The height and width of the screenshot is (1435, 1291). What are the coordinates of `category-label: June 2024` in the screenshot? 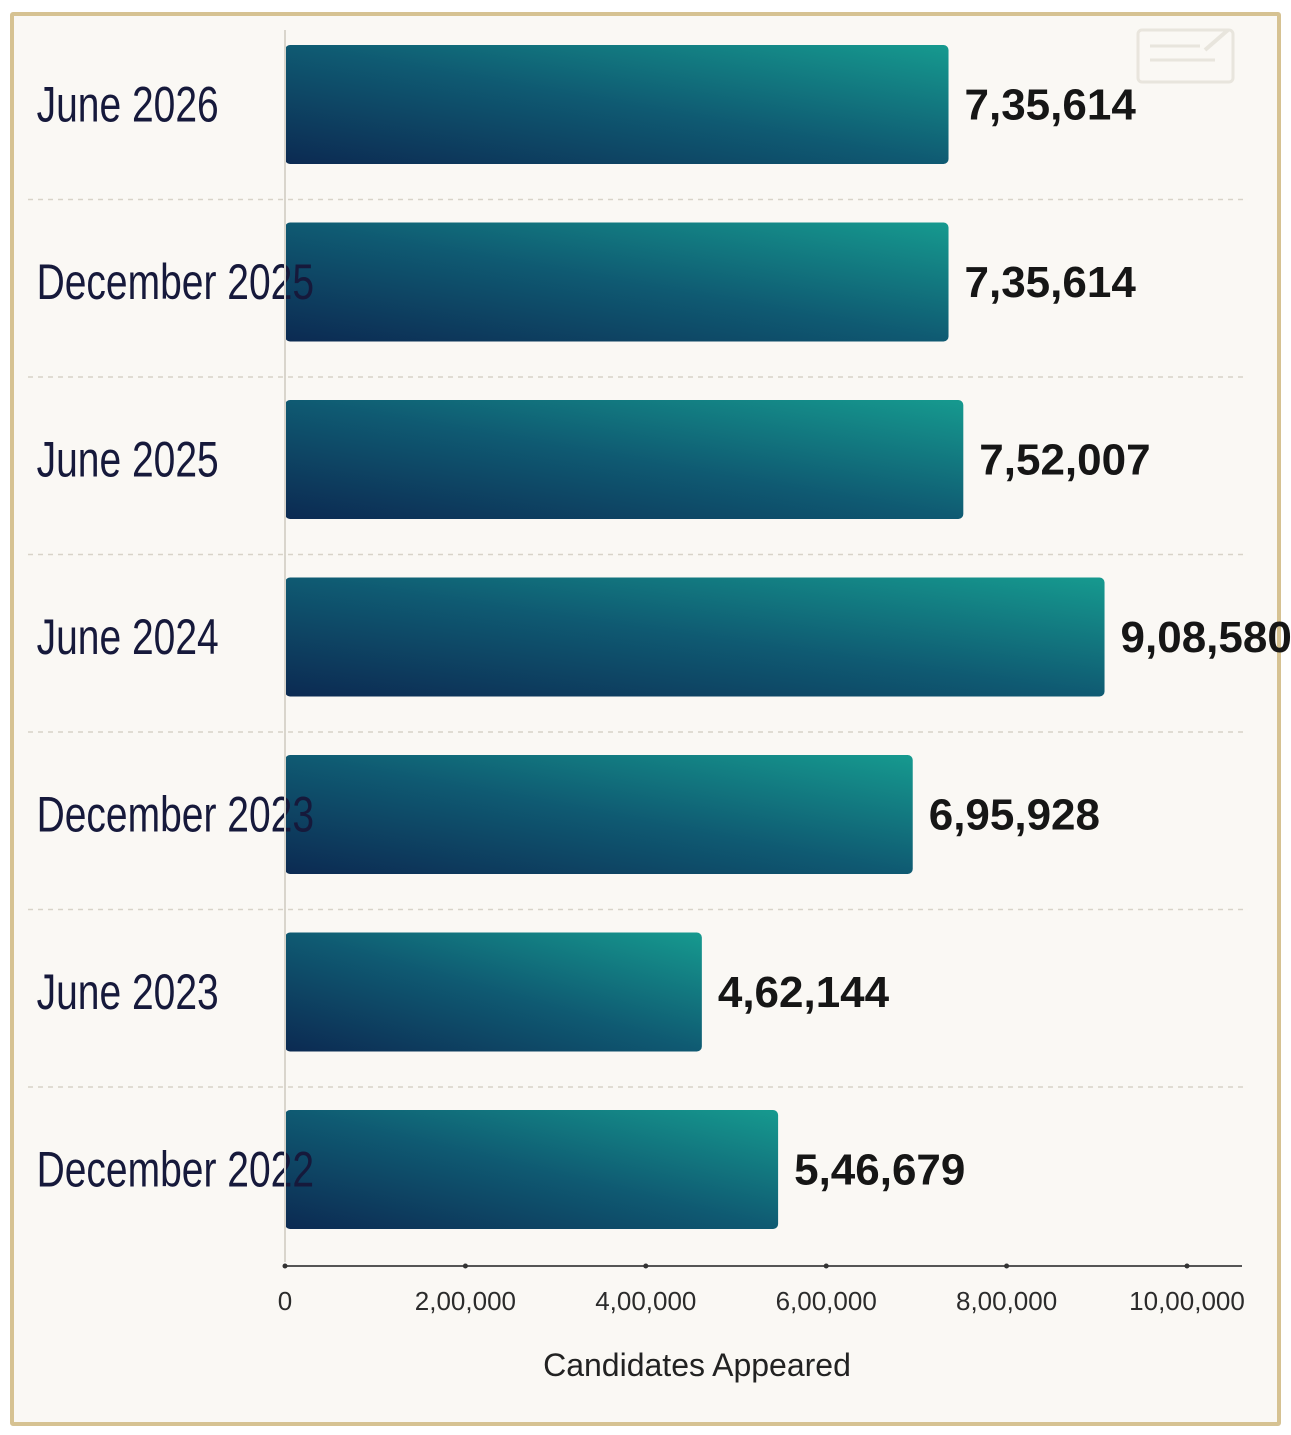 It's located at (128, 636).